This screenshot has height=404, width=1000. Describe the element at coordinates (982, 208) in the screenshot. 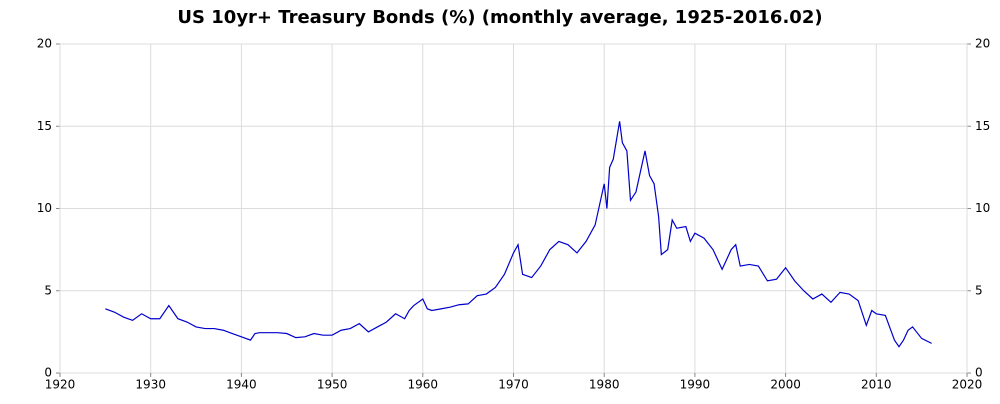

I see `y-tick-label-right: 10` at that location.